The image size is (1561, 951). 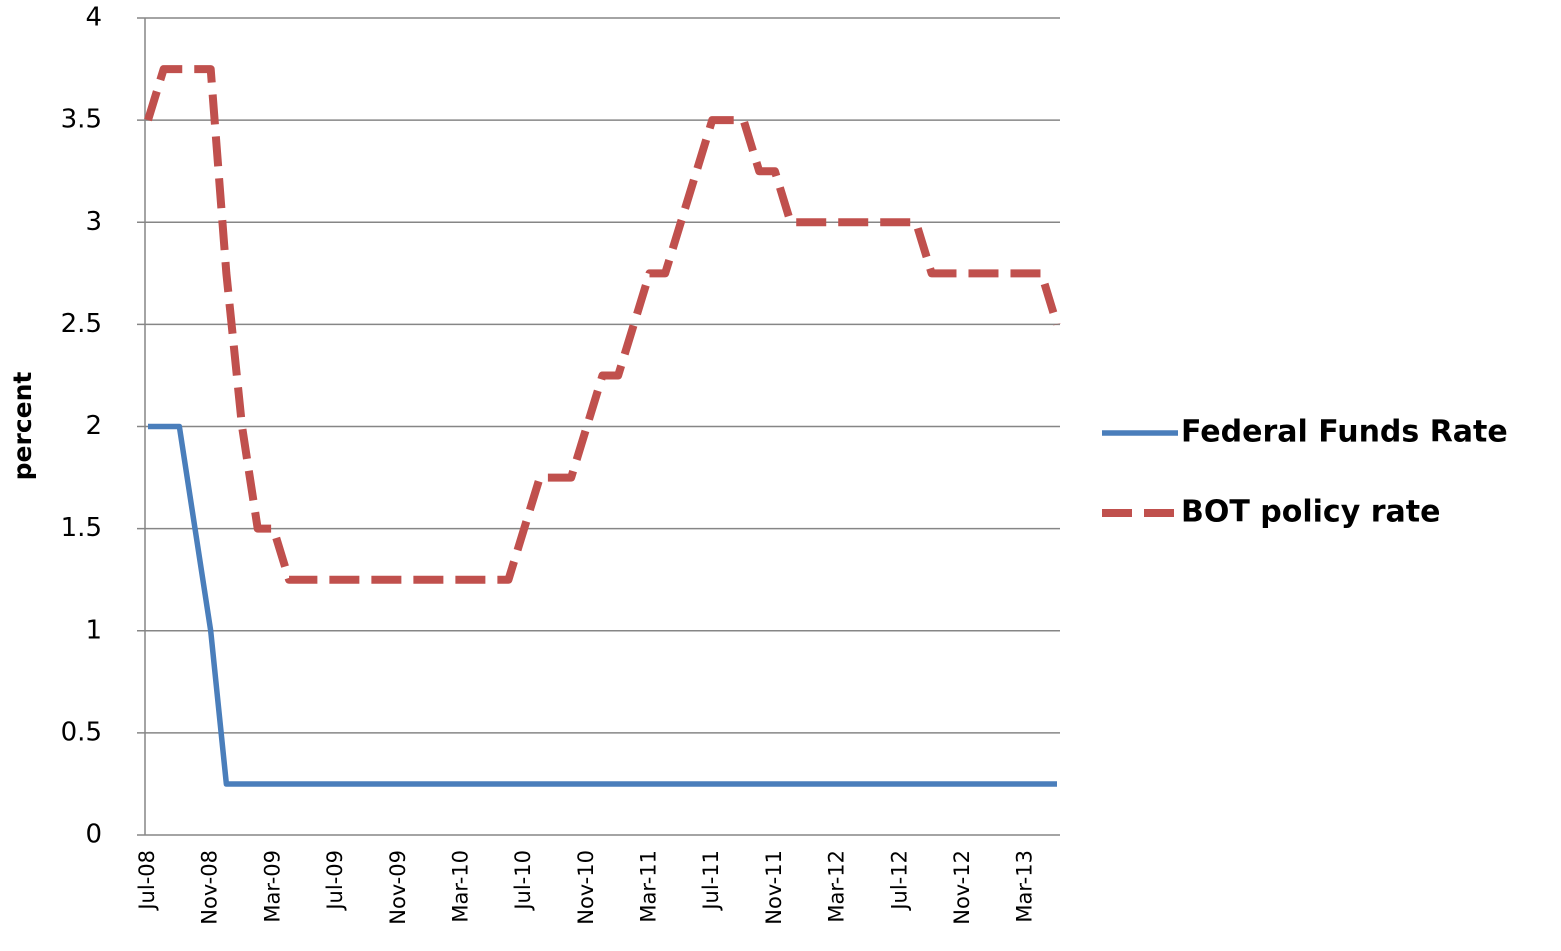 What do you see at coordinates (93, 222) in the screenshot?
I see `y-tick-label: 3` at bounding box center [93, 222].